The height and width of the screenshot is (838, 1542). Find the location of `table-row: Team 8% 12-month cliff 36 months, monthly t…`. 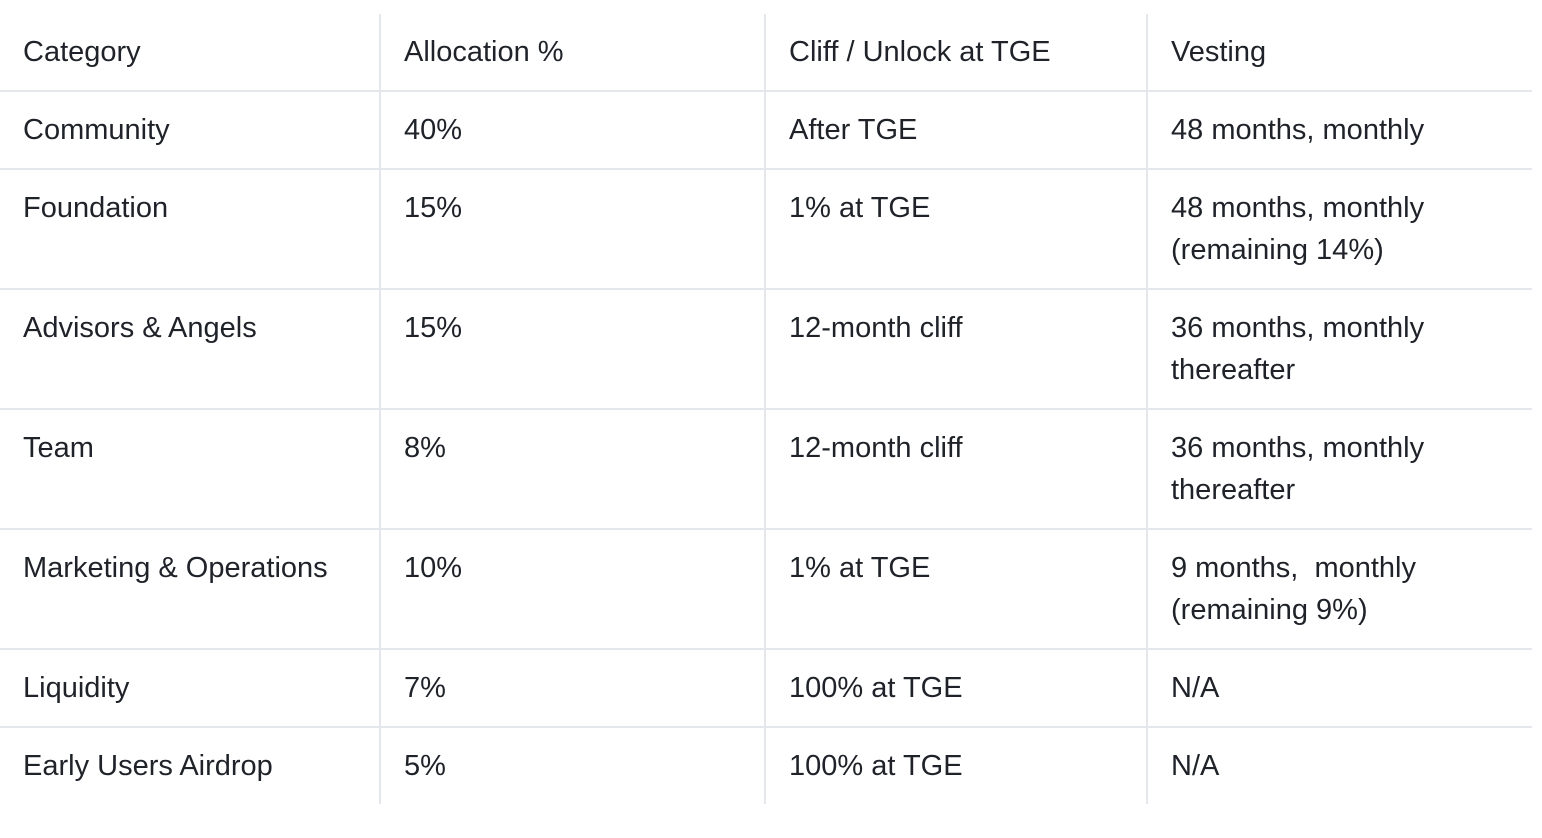

table-row: Team 8% 12-month cliff 36 months, monthly t… is located at coordinates (766, 469).